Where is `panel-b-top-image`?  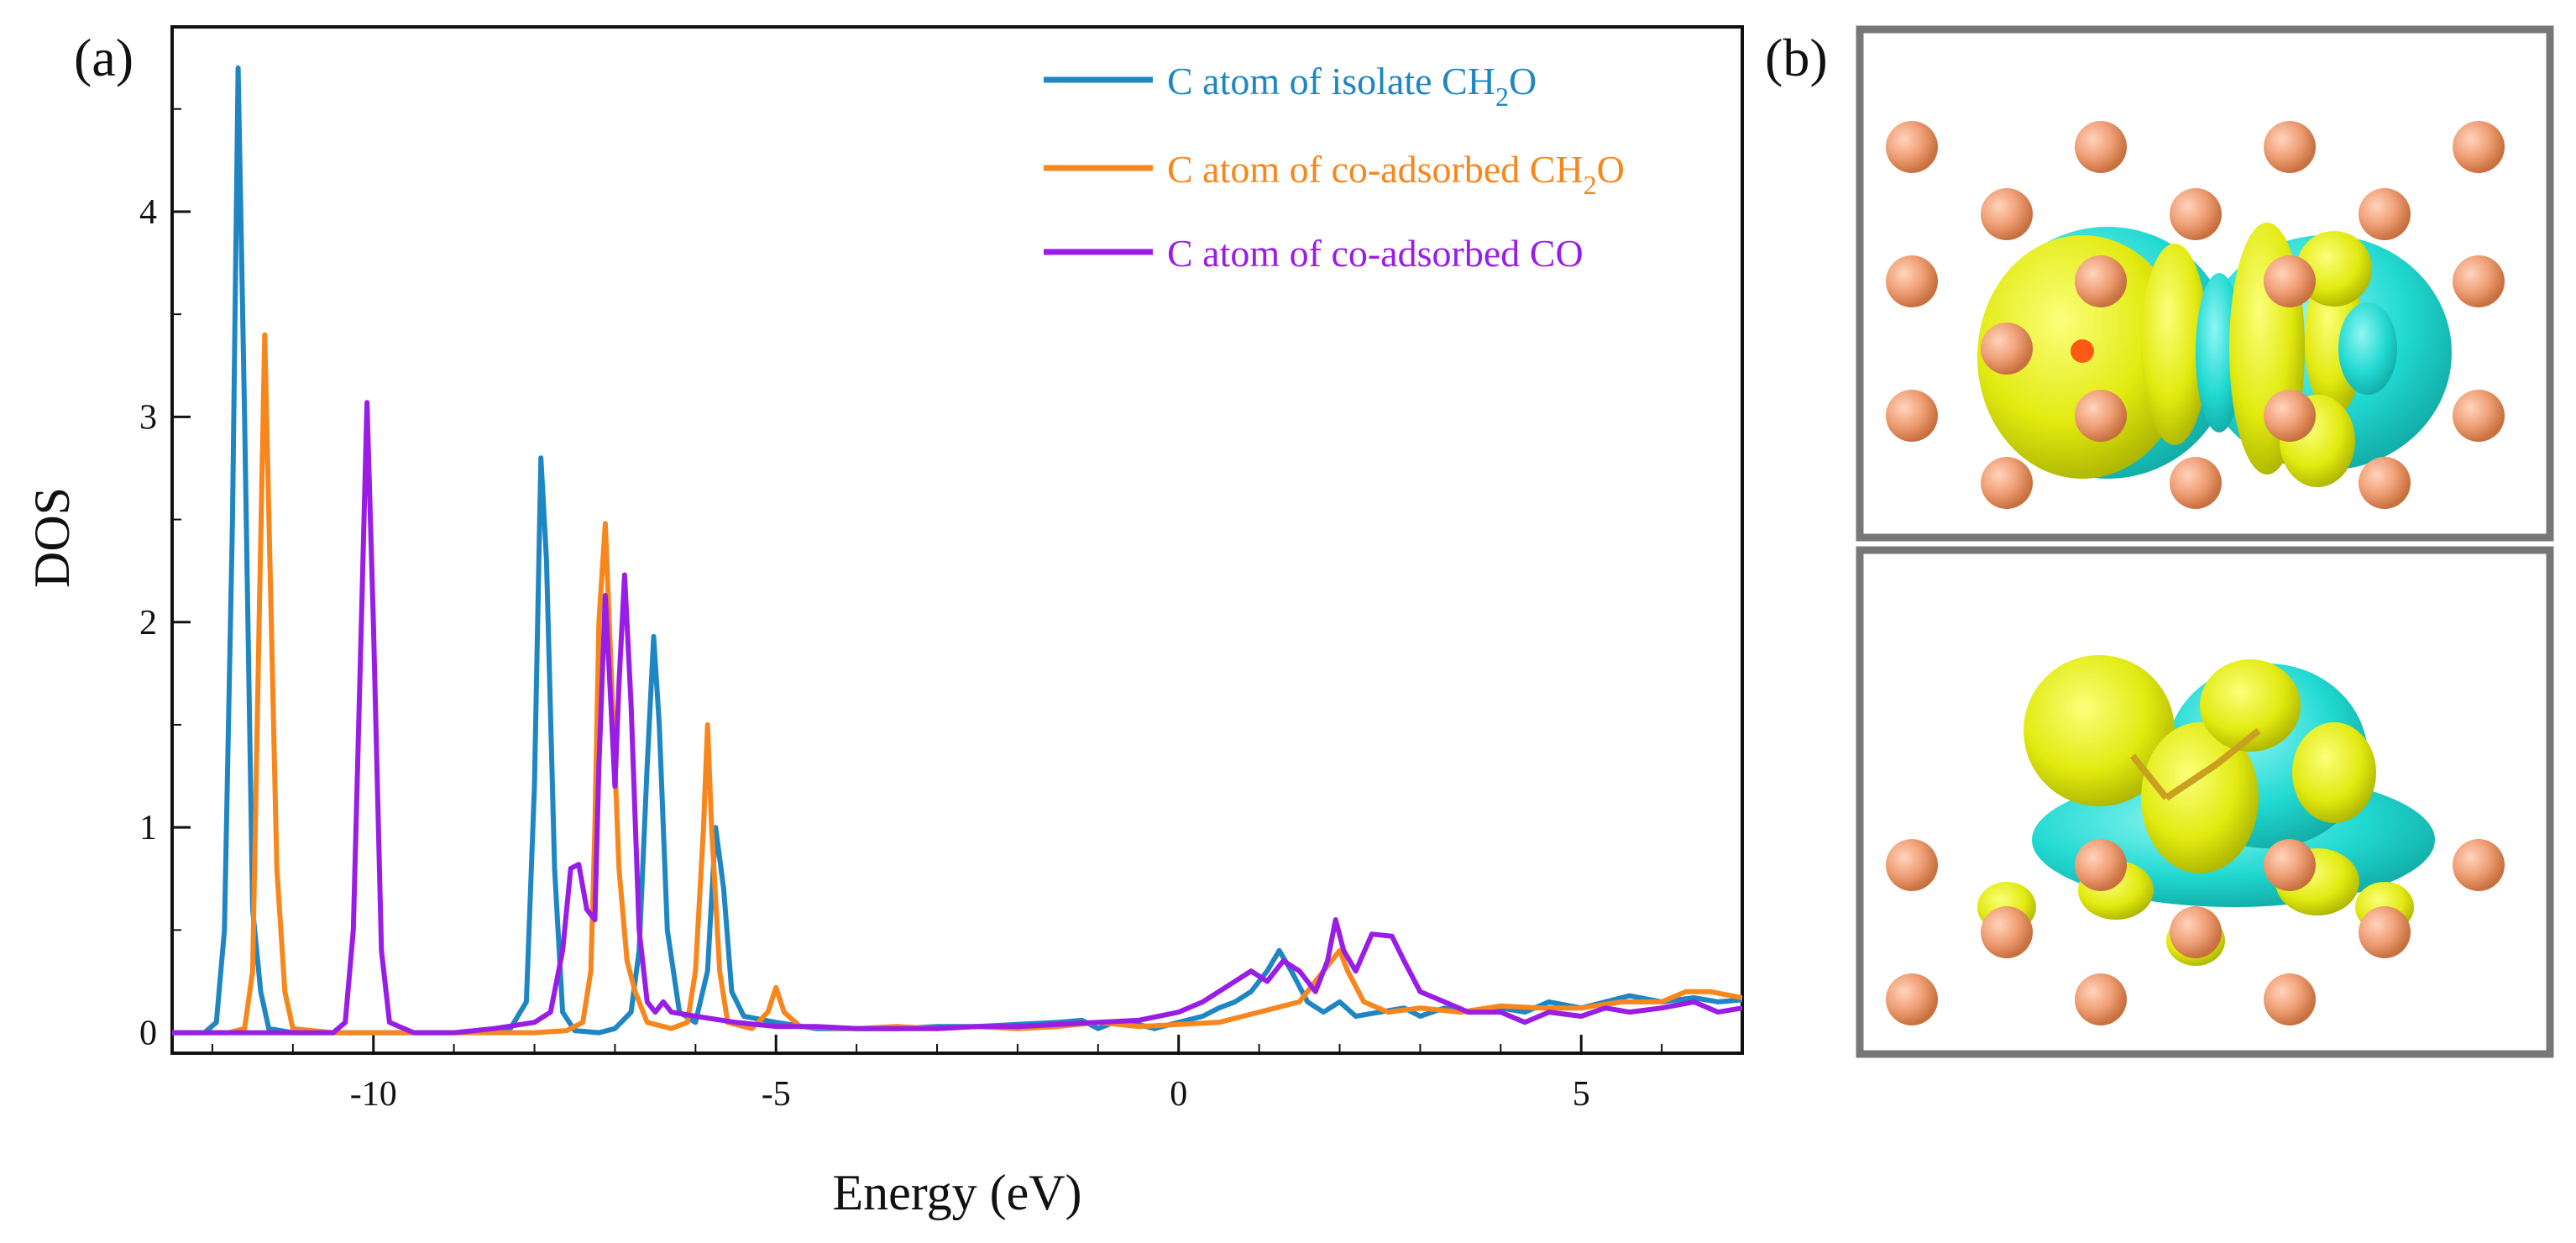 panel-b-top-image is located at coordinates (2205, 283).